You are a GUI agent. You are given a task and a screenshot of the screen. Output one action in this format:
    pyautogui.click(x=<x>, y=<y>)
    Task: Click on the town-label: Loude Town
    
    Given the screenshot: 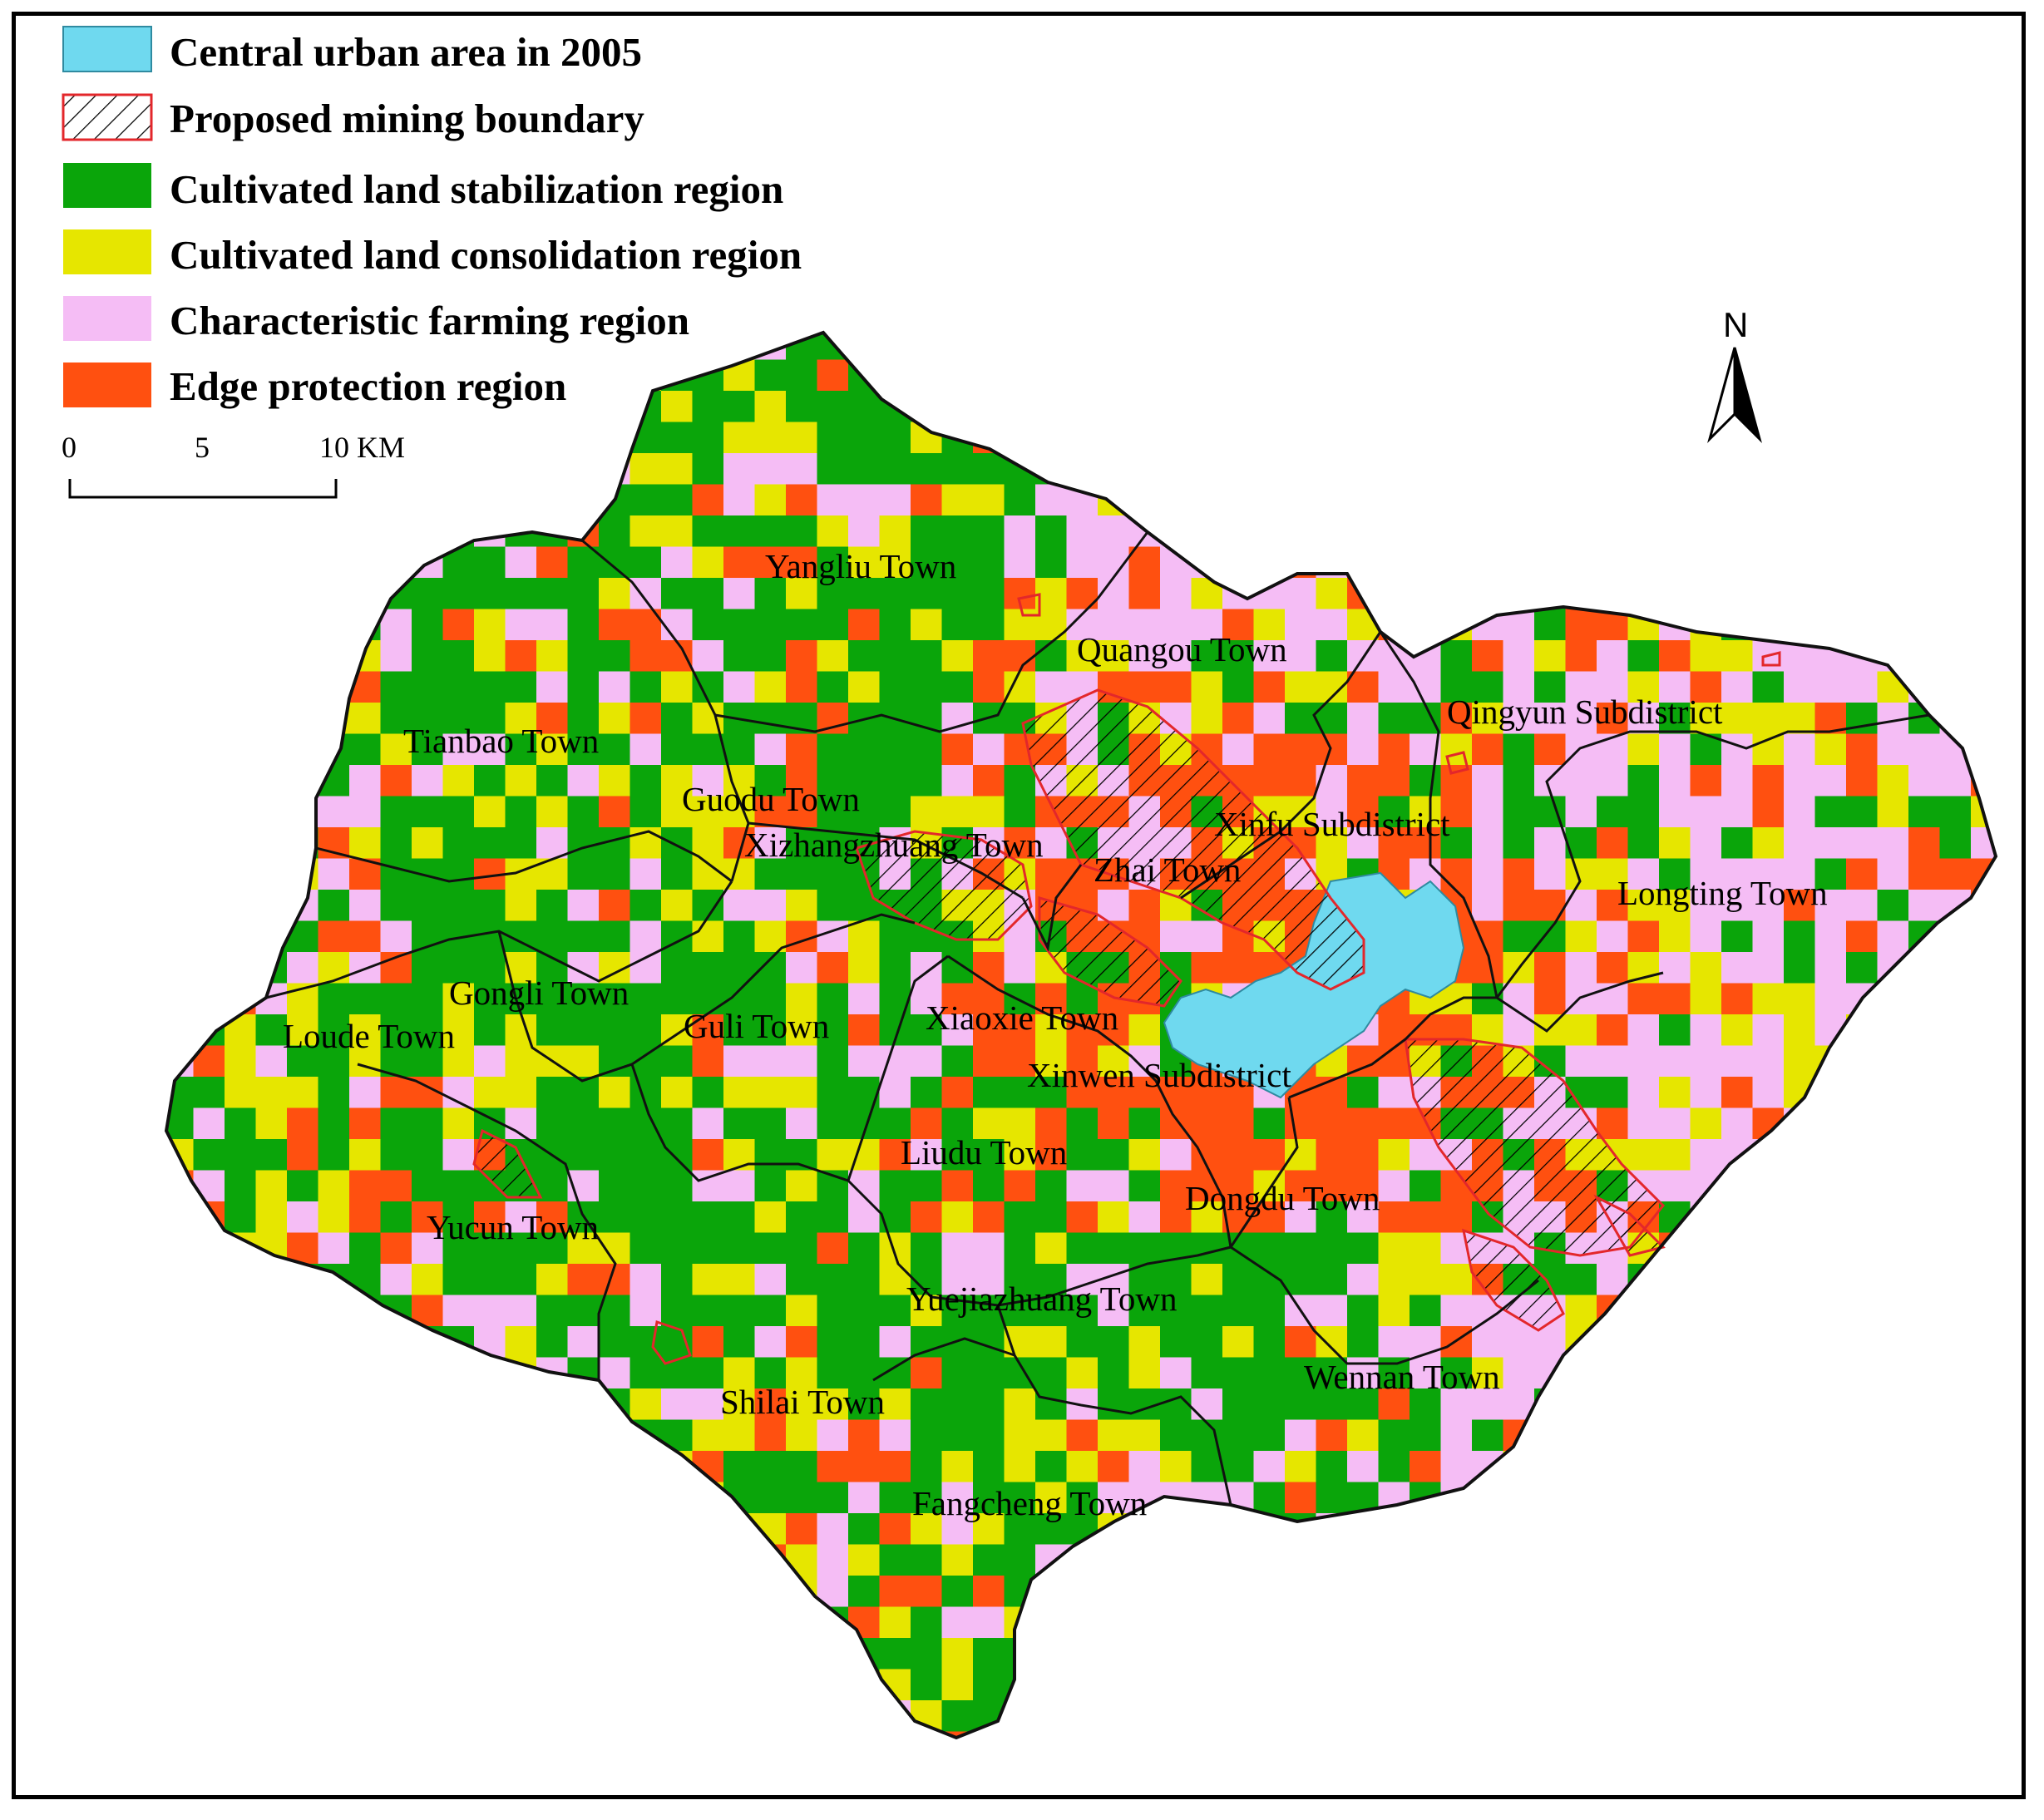 What is the action you would take?
    pyautogui.click(x=369, y=1036)
    